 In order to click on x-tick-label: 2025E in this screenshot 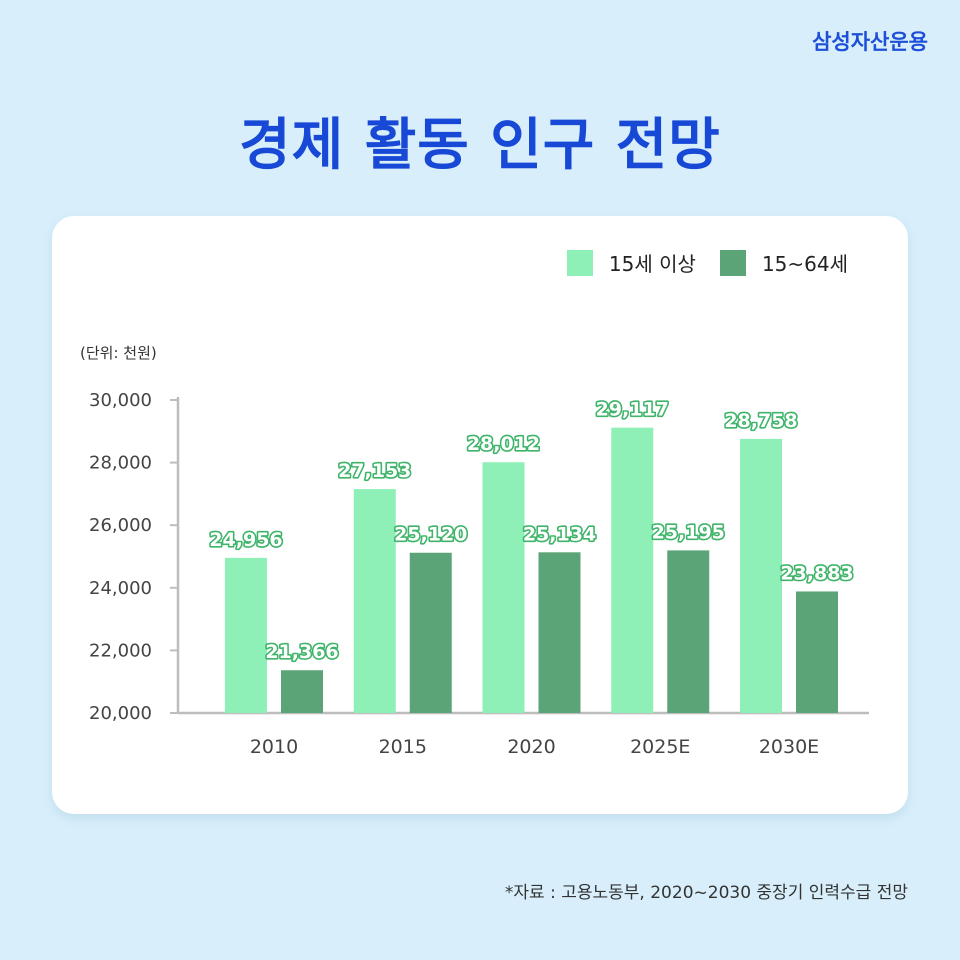, I will do `click(660, 747)`.